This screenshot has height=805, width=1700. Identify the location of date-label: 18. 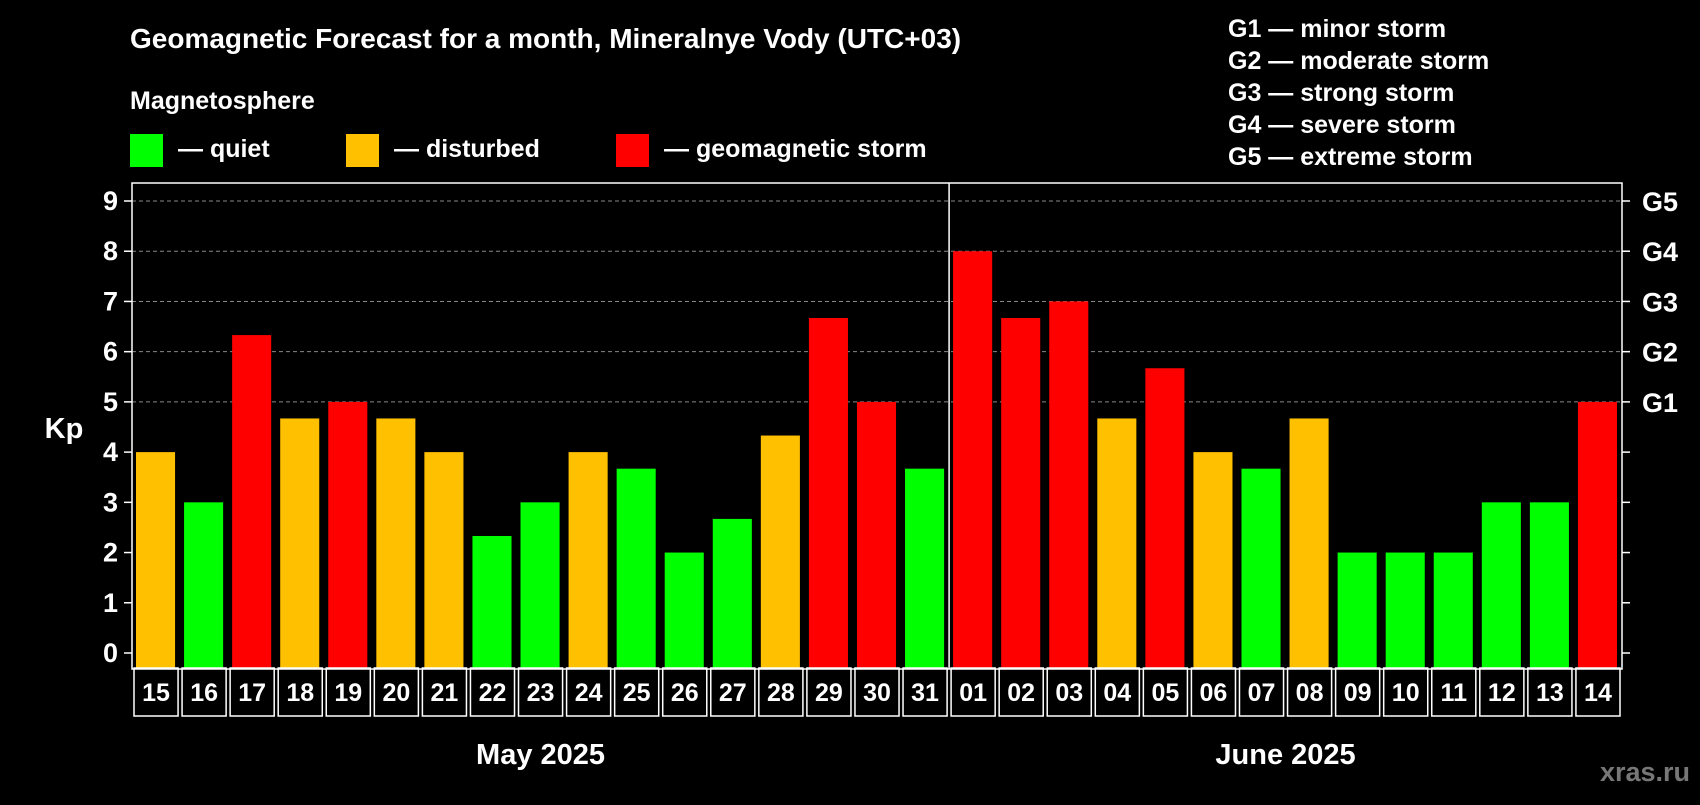
(300, 693).